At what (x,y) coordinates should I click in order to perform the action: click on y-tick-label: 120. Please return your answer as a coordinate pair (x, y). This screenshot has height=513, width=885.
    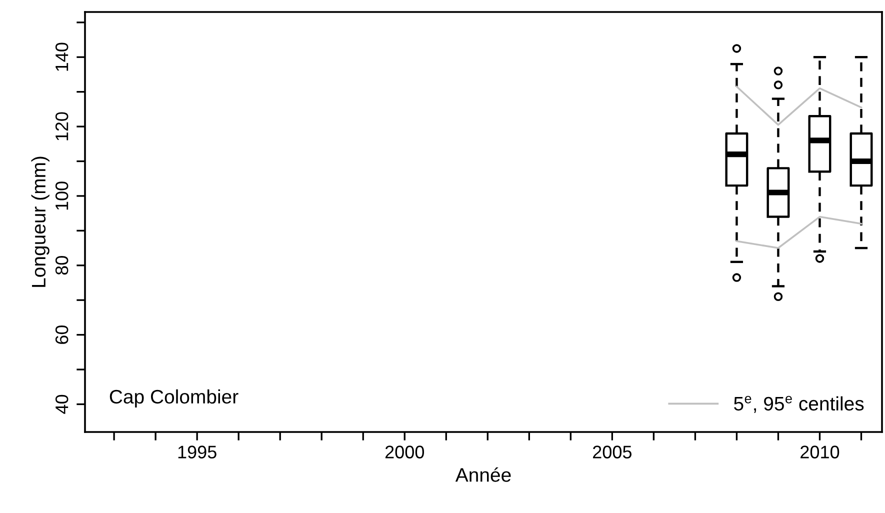
    Looking at the image, I should click on (61, 126).